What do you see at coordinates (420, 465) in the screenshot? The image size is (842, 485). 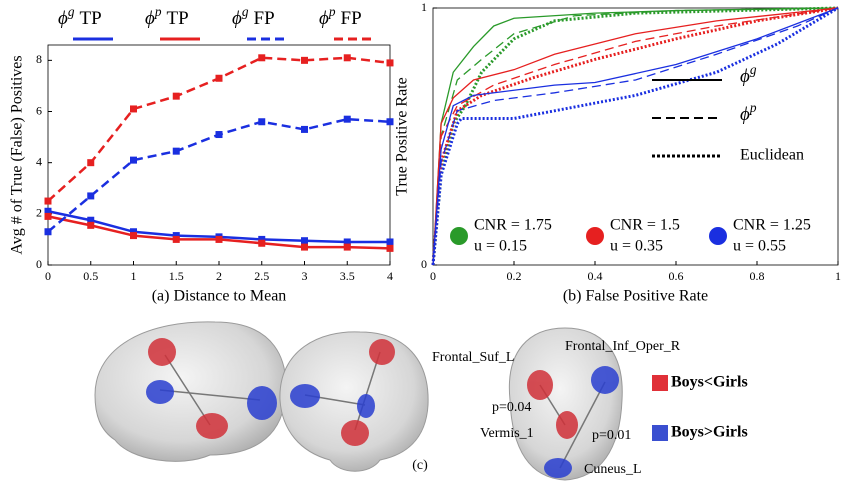 I see `panel-label: (c)` at bounding box center [420, 465].